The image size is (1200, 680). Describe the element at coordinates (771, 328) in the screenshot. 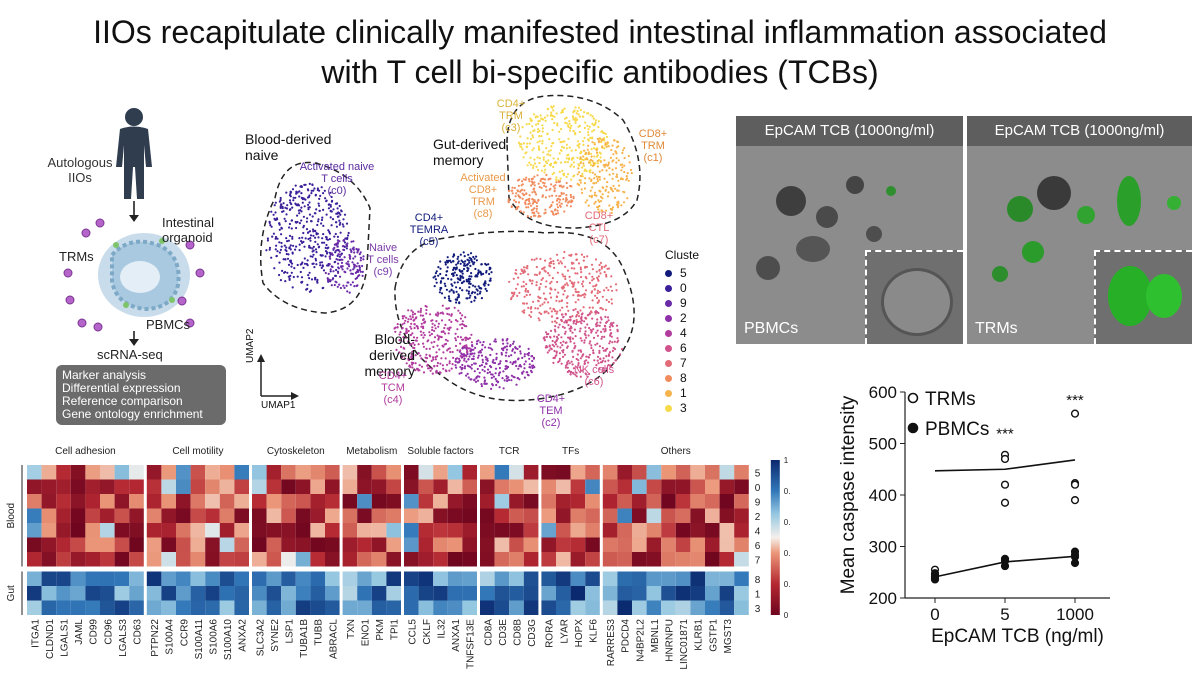

I see `micrograph-label: PBMCs` at that location.